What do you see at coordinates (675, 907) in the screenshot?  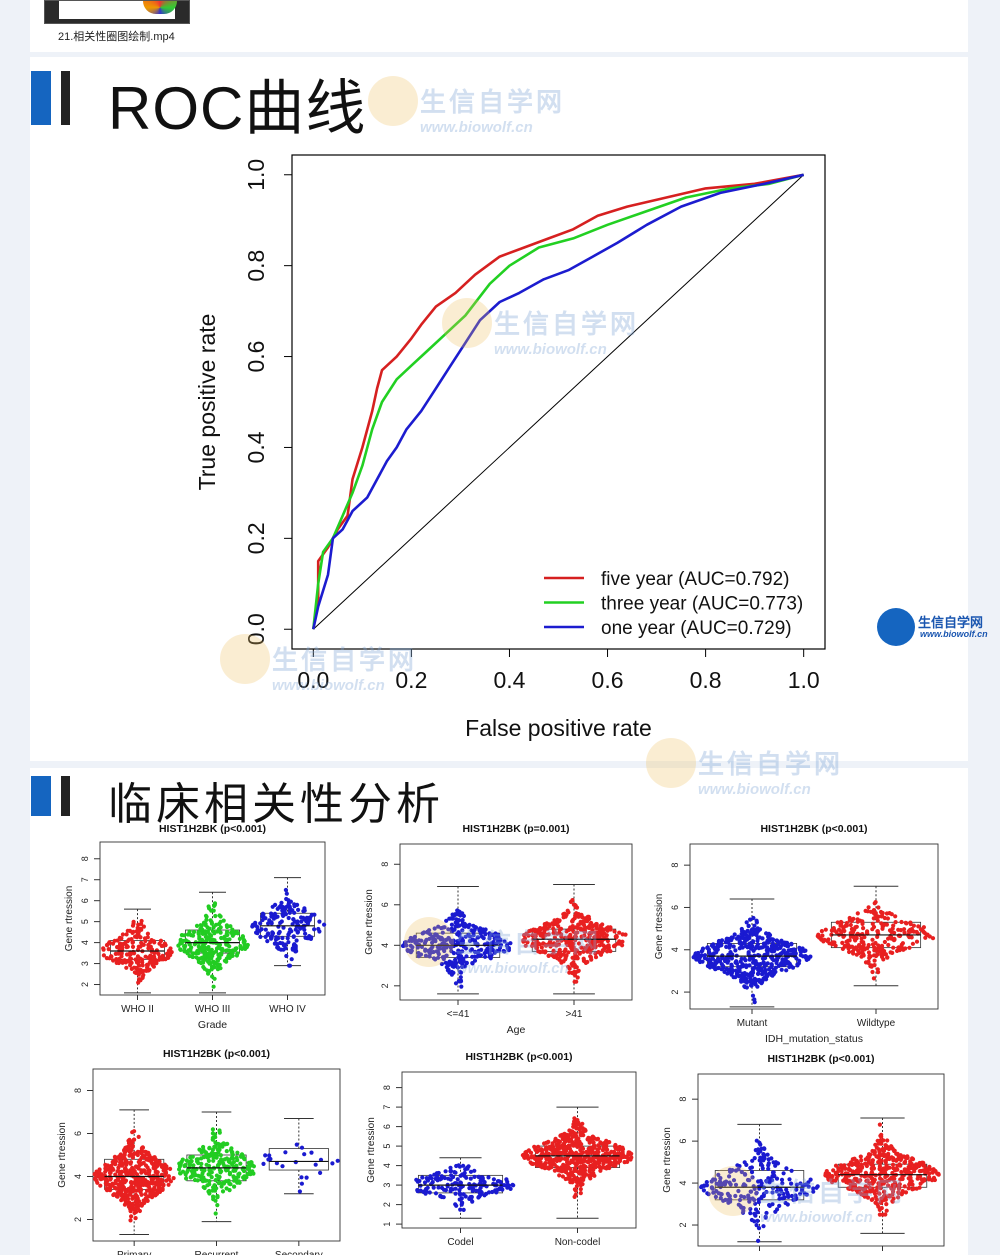 I see `y-tick-label: 6` at bounding box center [675, 907].